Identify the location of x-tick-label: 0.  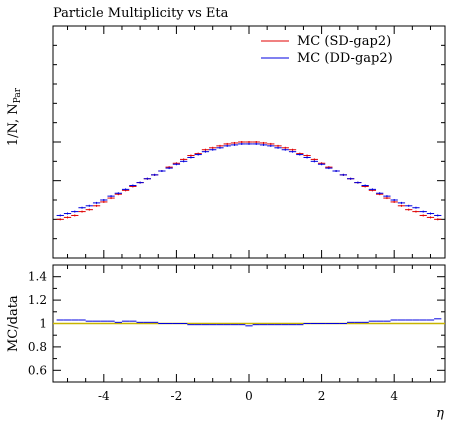
(249, 396).